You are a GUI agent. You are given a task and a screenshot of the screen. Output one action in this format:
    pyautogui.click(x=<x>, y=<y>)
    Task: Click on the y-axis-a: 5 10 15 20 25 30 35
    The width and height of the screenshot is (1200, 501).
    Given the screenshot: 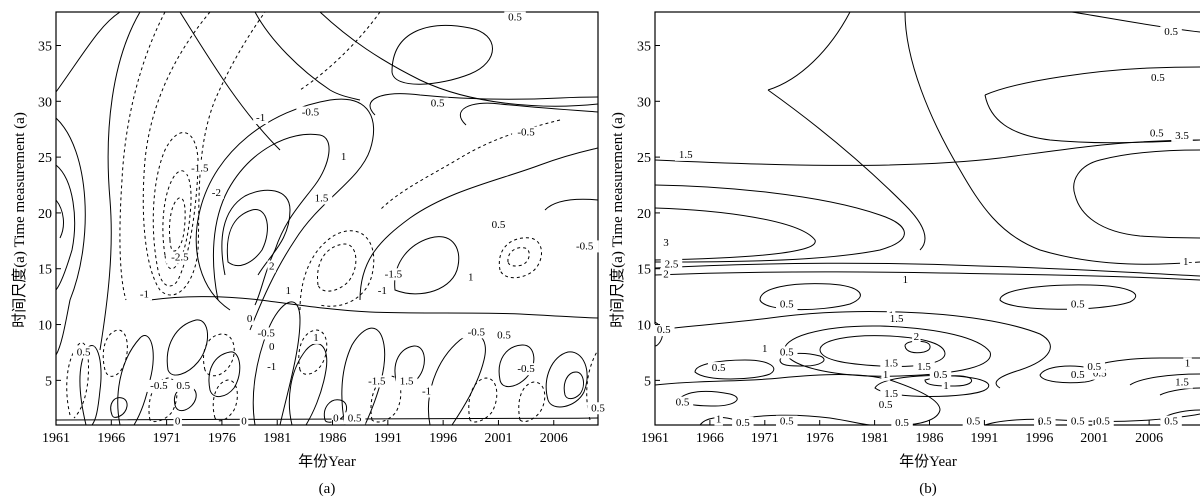 What is the action you would take?
    pyautogui.click(x=49, y=214)
    